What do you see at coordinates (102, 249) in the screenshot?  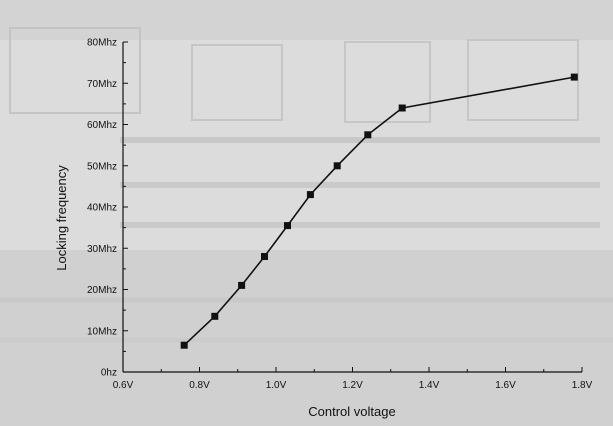 I see `y-tick-label: 30Mhz` at bounding box center [102, 249].